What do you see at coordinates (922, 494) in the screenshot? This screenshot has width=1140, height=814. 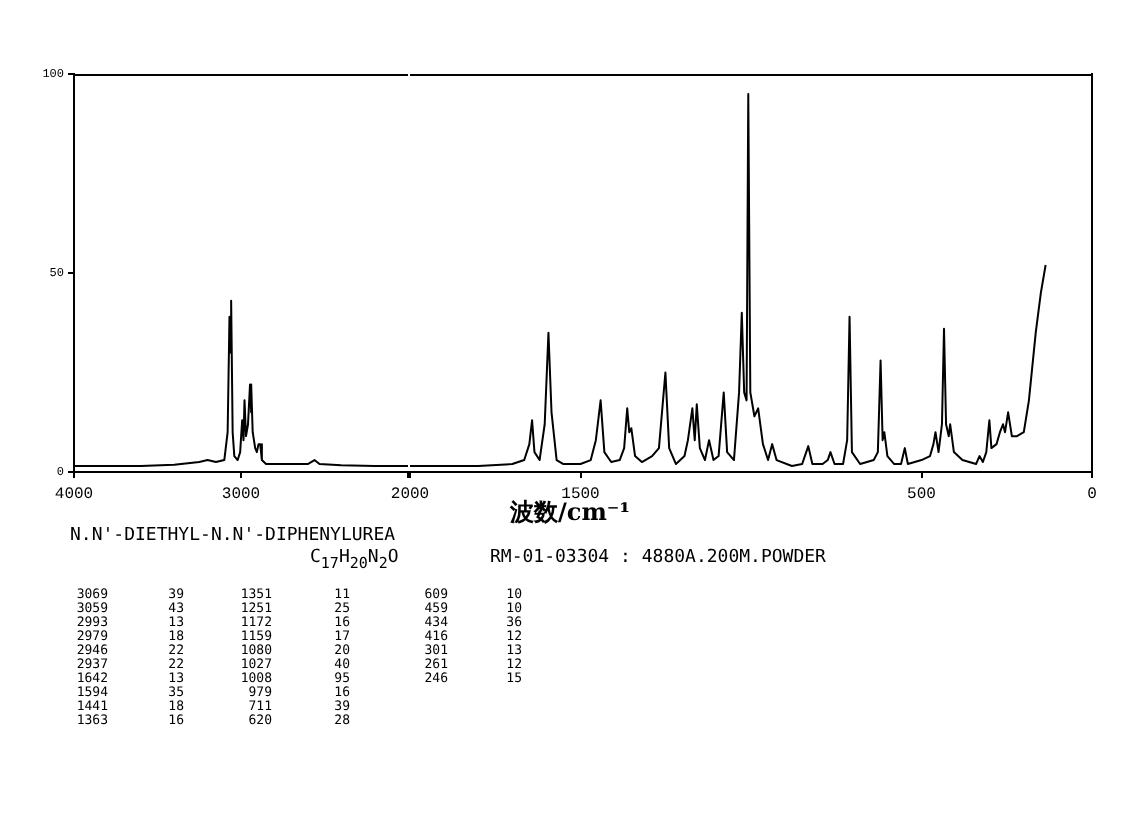 I see `x-tick-label: 500` at bounding box center [922, 494].